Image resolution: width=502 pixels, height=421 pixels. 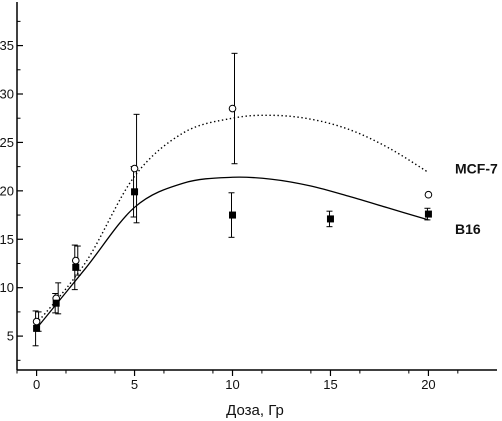 I want to click on x-axis-title: Доза, Гр, so click(x=255, y=410).